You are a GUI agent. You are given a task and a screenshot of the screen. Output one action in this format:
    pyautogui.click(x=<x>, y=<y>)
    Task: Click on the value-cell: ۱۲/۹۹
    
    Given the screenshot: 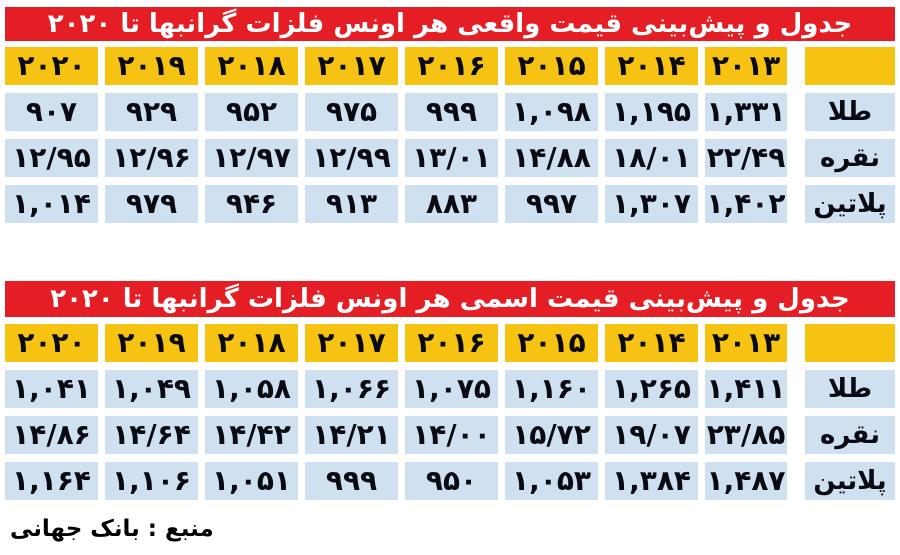 What is the action you would take?
    pyautogui.click(x=351, y=158)
    